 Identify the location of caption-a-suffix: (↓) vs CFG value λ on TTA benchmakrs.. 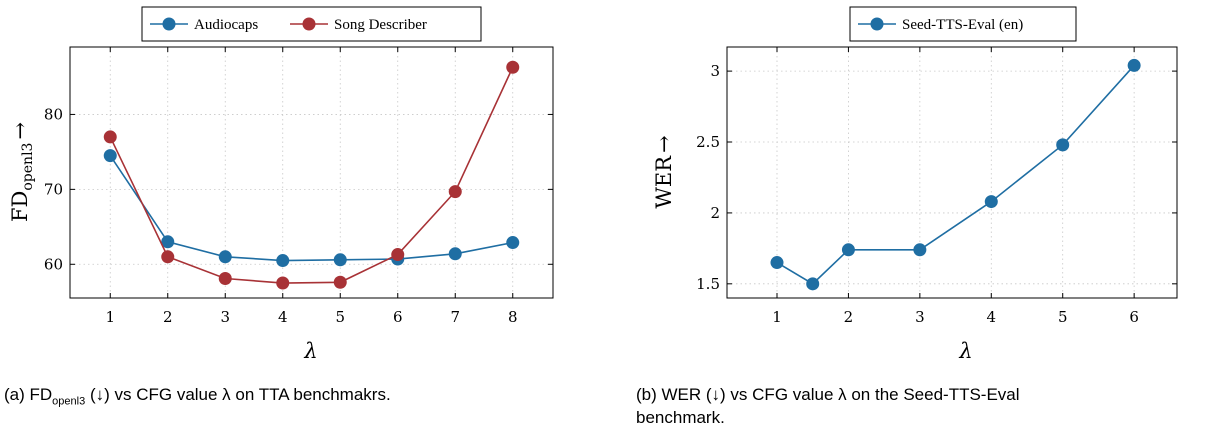
(238, 394).